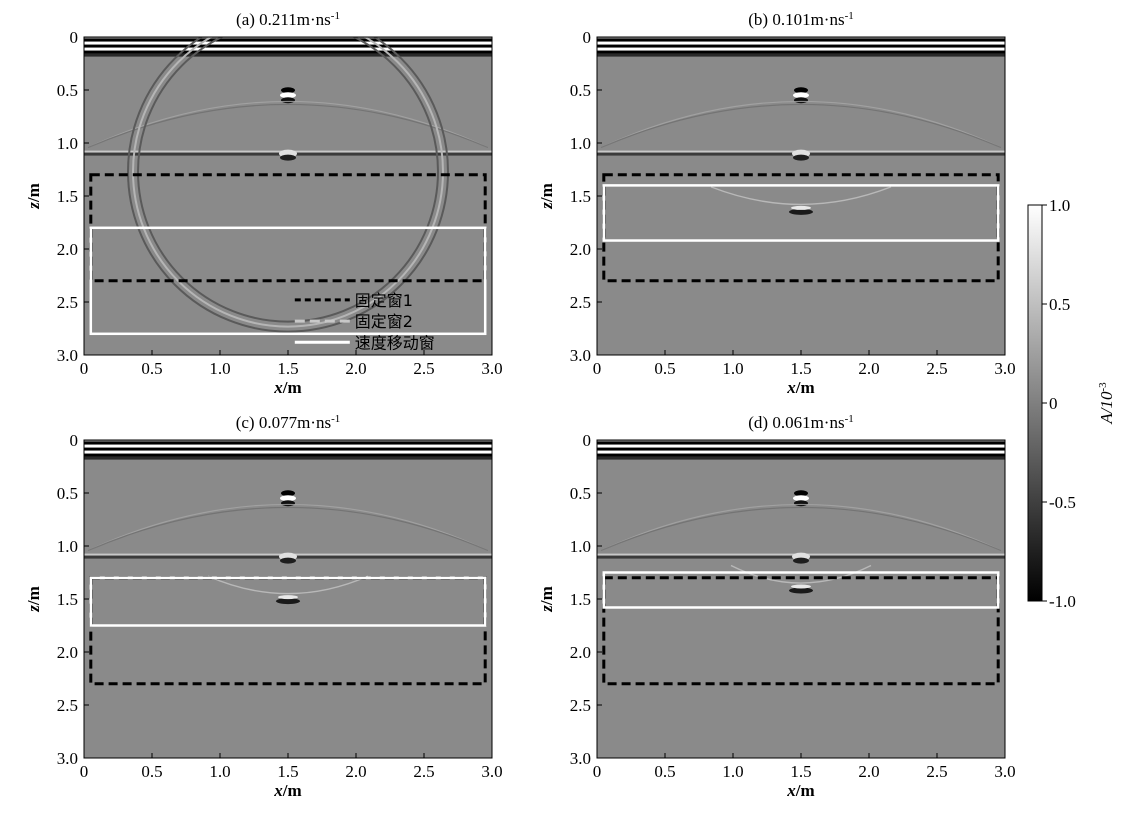  Describe the element at coordinates (384, 321) in the screenshot. I see `legend-label: 固定窗2` at that location.